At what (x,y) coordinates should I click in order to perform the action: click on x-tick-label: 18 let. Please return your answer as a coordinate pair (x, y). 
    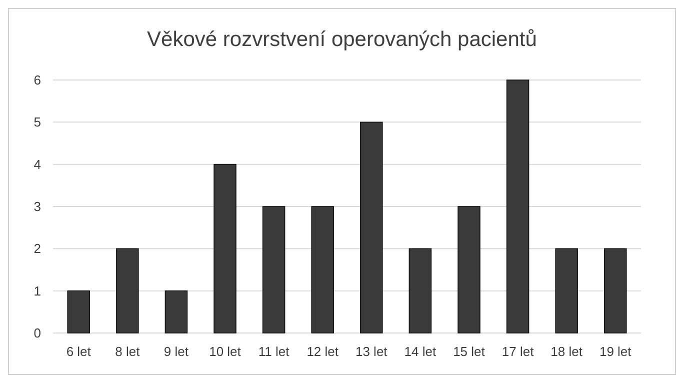
    Looking at the image, I should click on (566, 351).